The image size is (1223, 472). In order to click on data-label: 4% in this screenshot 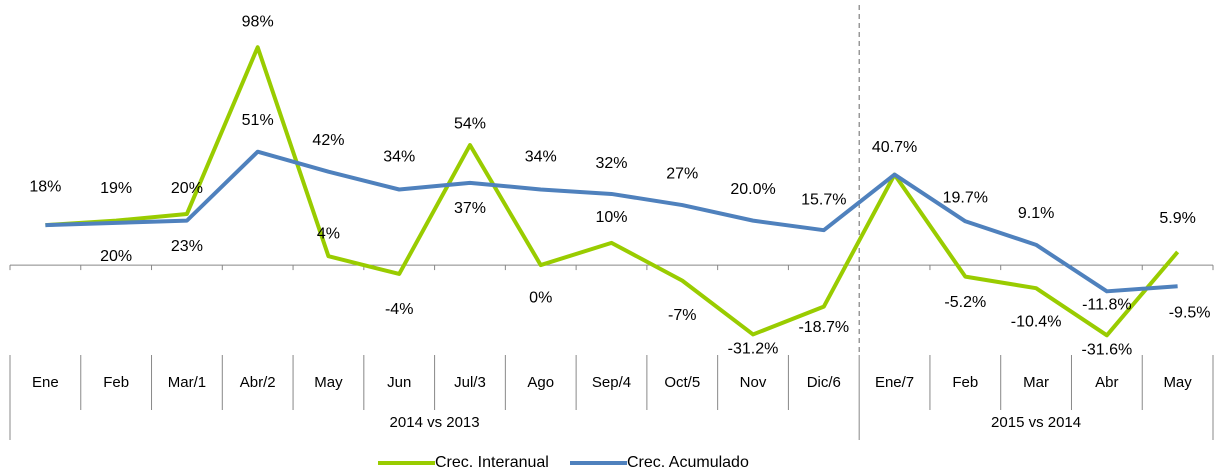, I will do `click(328, 233)`.